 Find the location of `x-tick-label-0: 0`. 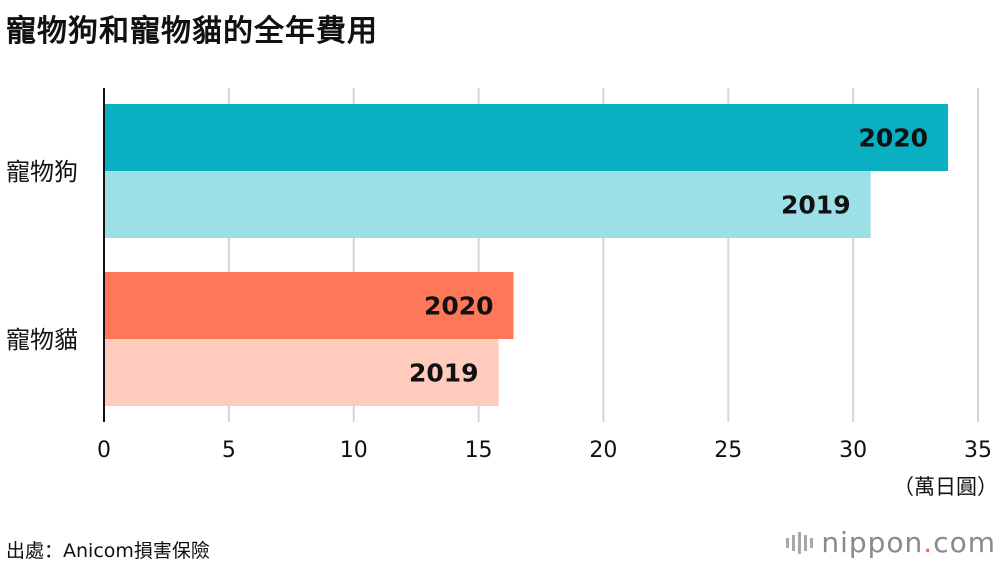

x-tick-label-0: 0 is located at coordinates (104, 450).